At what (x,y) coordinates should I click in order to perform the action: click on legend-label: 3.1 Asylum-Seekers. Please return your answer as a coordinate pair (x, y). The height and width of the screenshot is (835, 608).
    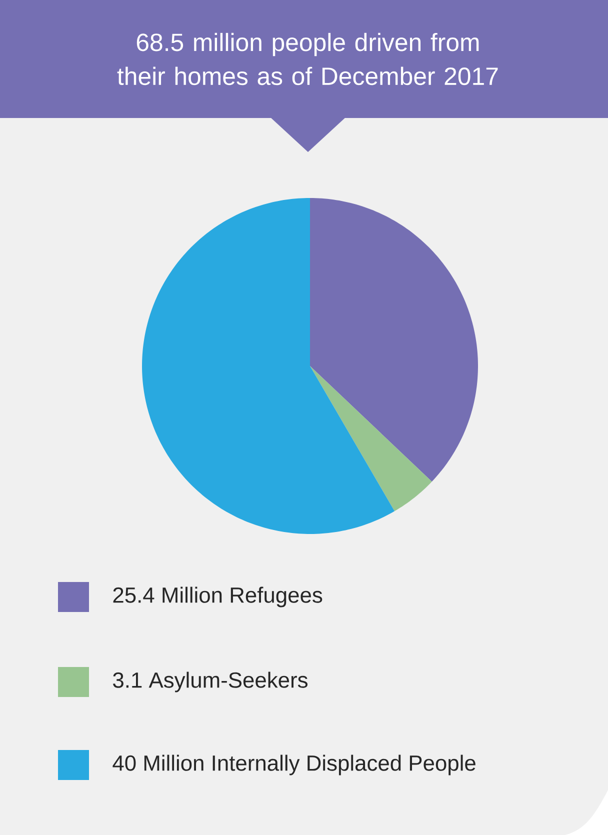
    Looking at the image, I should click on (210, 682).